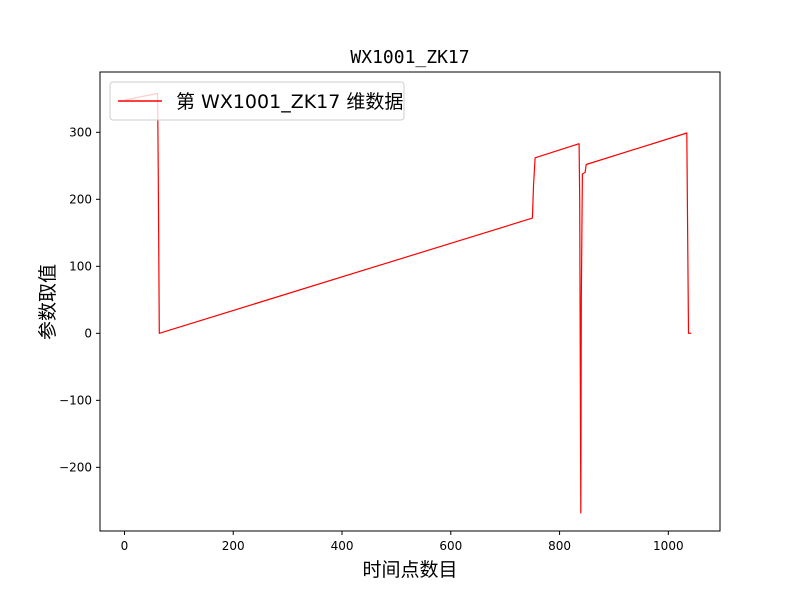 This screenshot has height=597, width=800. Describe the element at coordinates (75, 467) in the screenshot. I see `y-tick-label: −200` at that location.